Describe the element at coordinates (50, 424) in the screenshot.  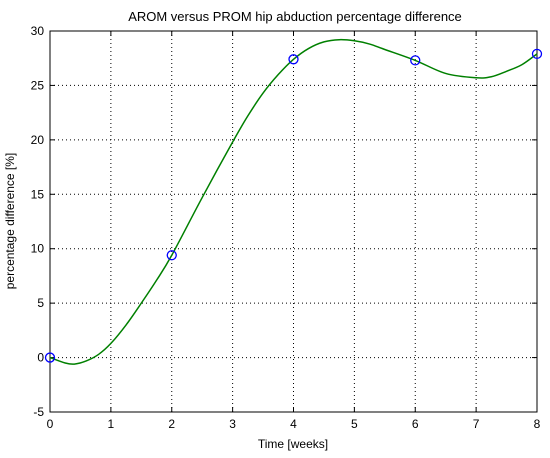
I see `x-tick-label: 0` at that location.